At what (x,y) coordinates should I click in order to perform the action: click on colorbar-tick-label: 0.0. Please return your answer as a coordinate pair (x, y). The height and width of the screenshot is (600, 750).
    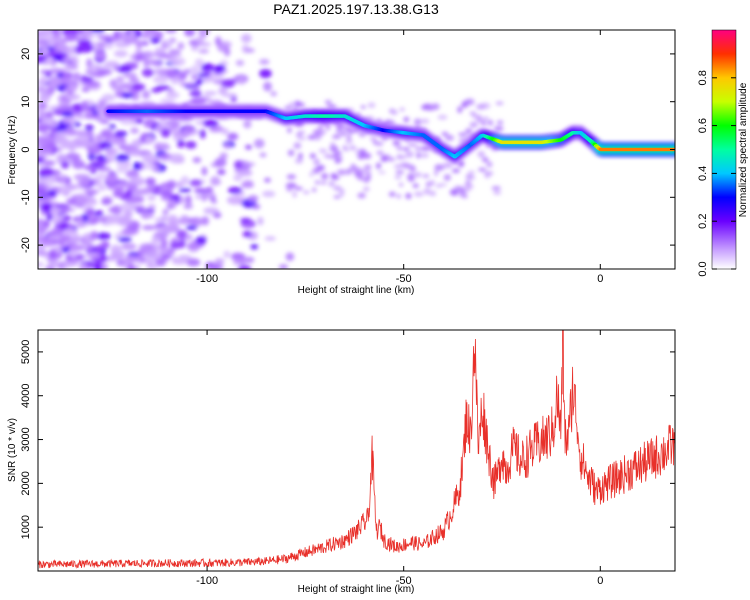
    Looking at the image, I should click on (703, 268).